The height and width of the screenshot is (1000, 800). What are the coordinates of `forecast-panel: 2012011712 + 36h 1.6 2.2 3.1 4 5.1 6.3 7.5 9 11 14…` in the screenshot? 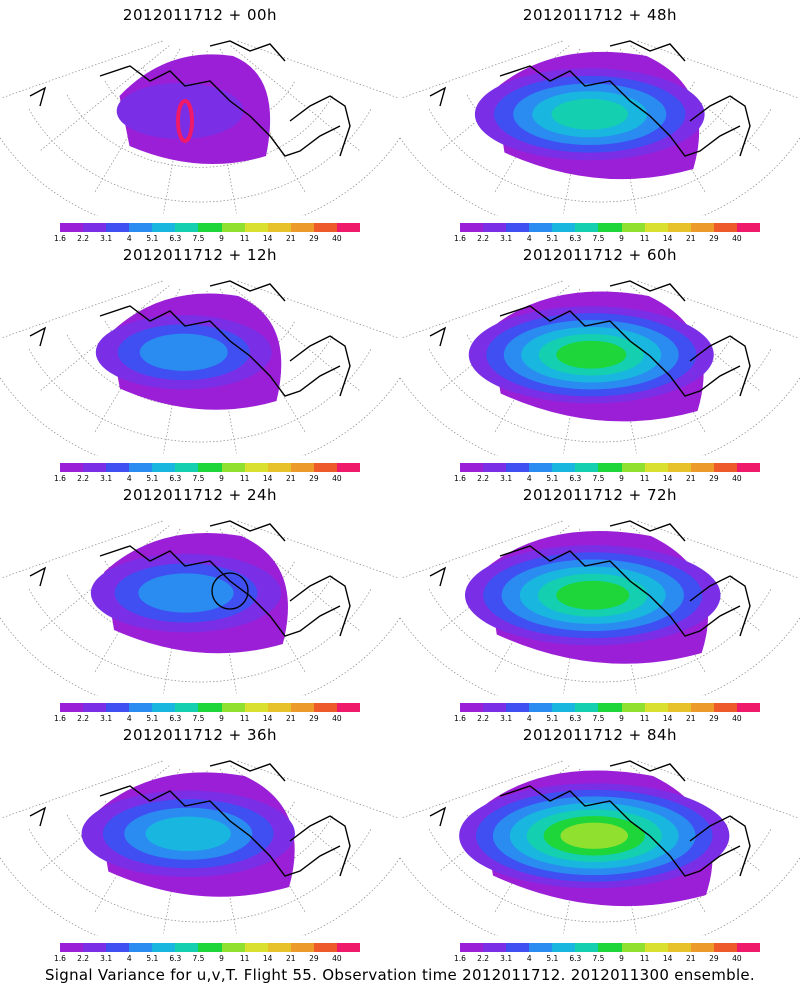 It's located at (200, 841).